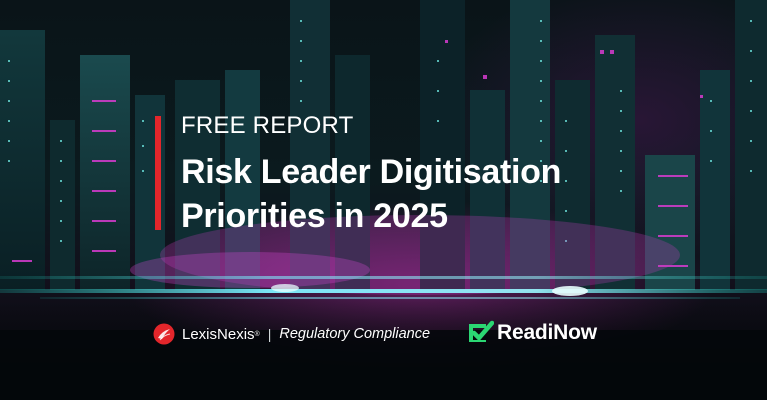 The height and width of the screenshot is (400, 767). Describe the element at coordinates (355, 334) in the screenshot. I see `lexisnexis-tagline: Regulatory Compliance` at that location.